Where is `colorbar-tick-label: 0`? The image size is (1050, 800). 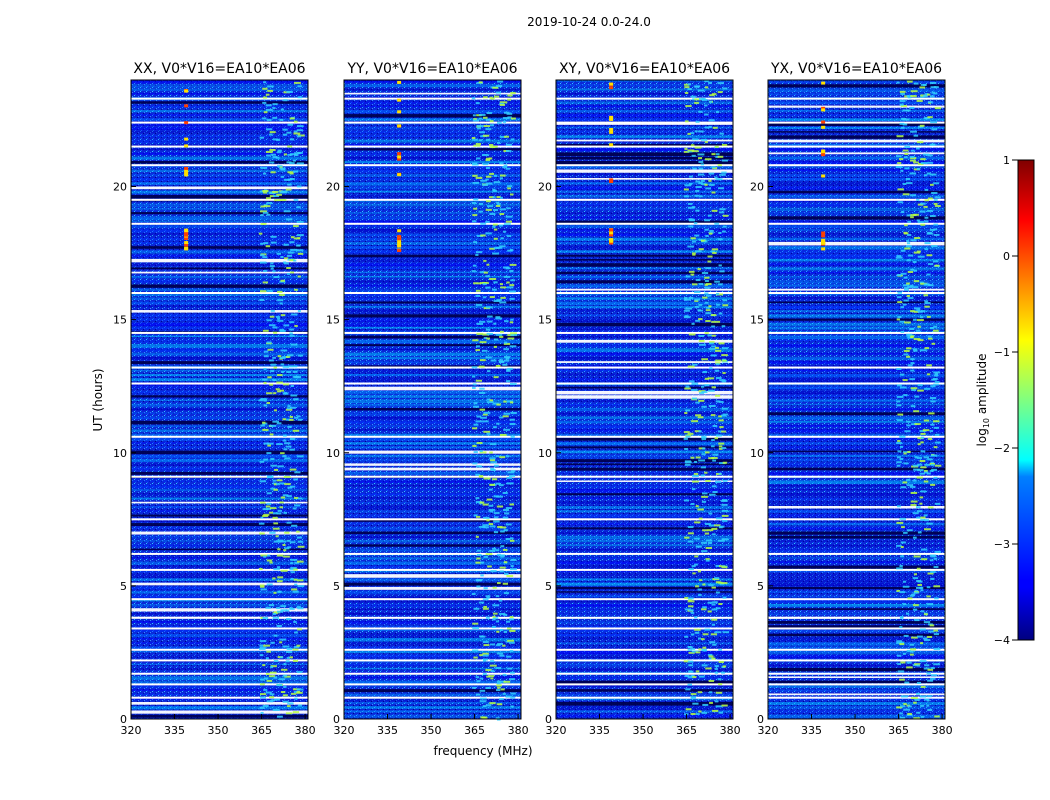
colorbar-tick-label: 0 is located at coordinates (1006, 256).